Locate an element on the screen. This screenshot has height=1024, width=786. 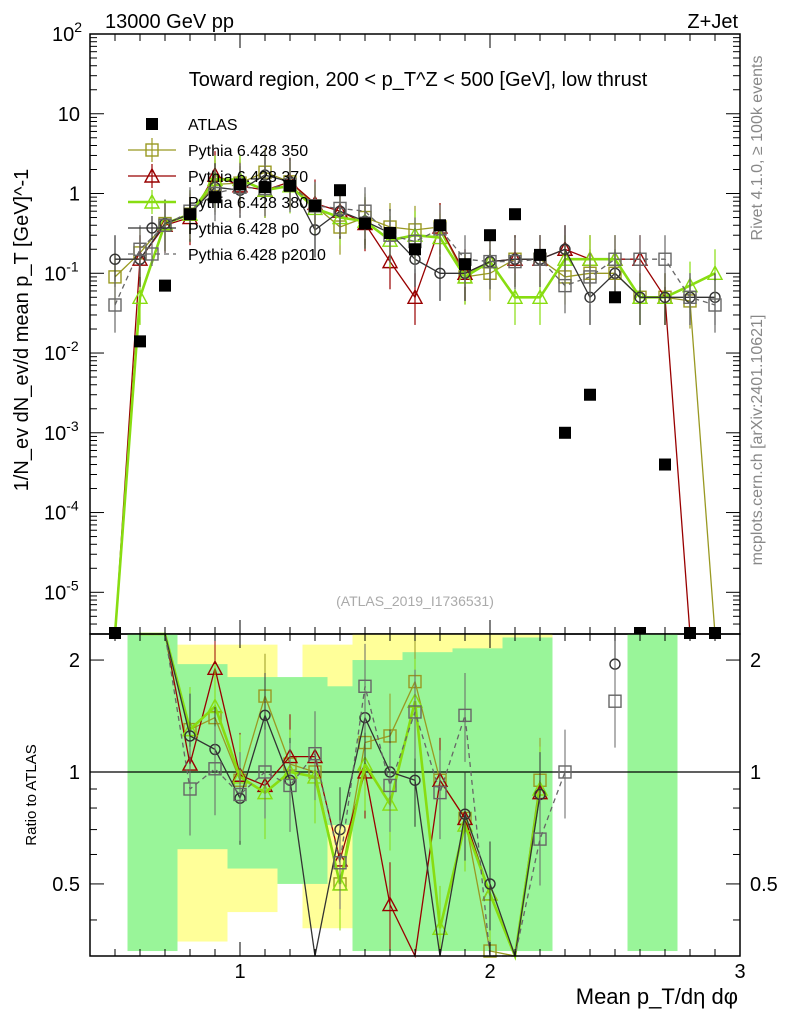
y-tick-label-top: 10⁻¹ is located at coordinates (61, 271).